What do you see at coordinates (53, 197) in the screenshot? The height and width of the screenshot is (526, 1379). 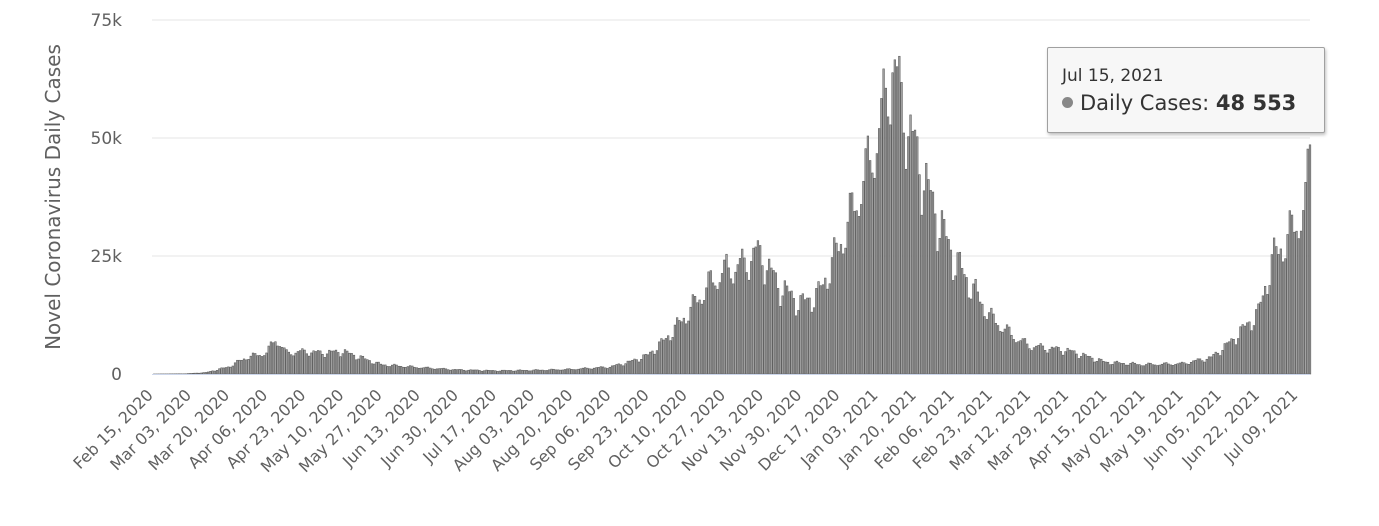 I see `y-axis-label: Novel Coronavirus Daily Cases` at bounding box center [53, 197].